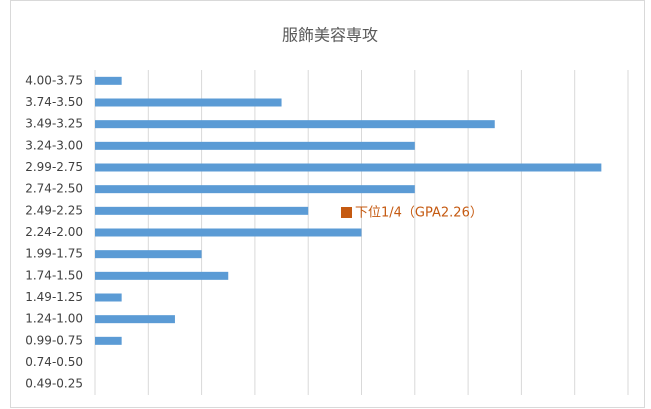 This screenshot has width=651, height=409. I want to click on y-tick-label: 3.49-3.25, so click(54, 124).